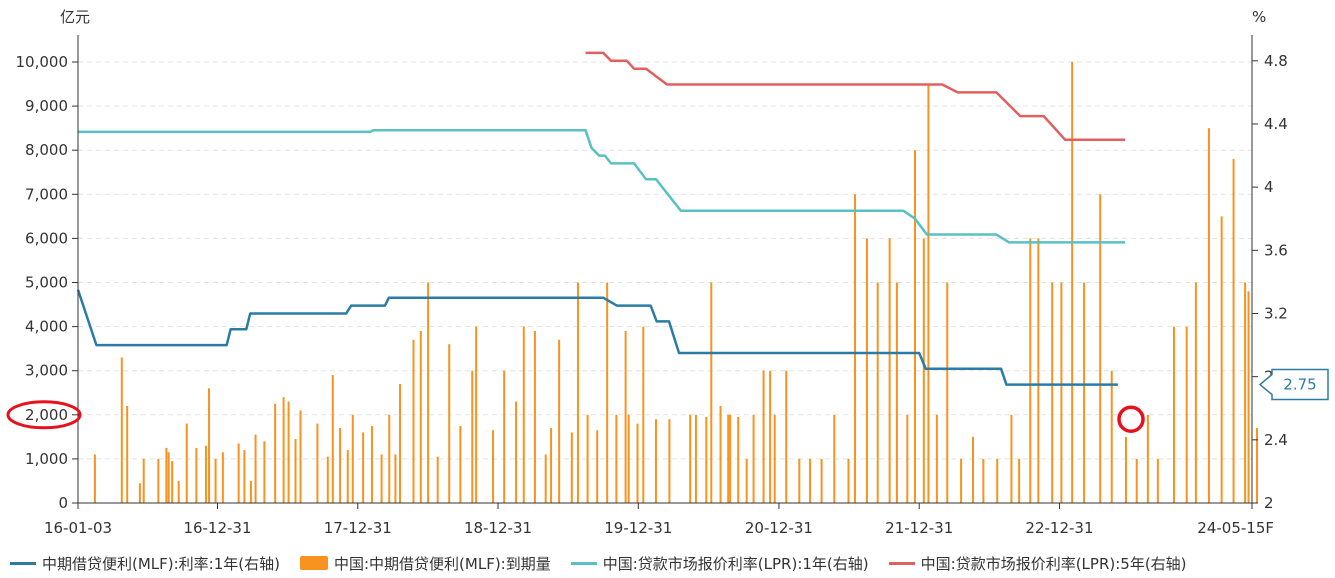  I want to click on legend-item: 中国:中期借贷便利(MLF):到期量, so click(420, 563).